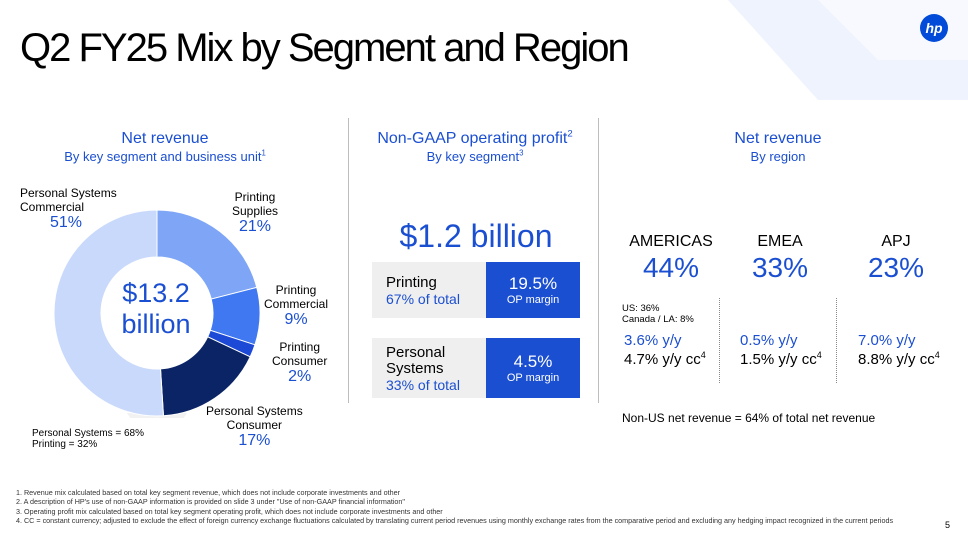  Describe the element at coordinates (423, 385) in the screenshot. I see `ps-share: 33% of total` at that location.